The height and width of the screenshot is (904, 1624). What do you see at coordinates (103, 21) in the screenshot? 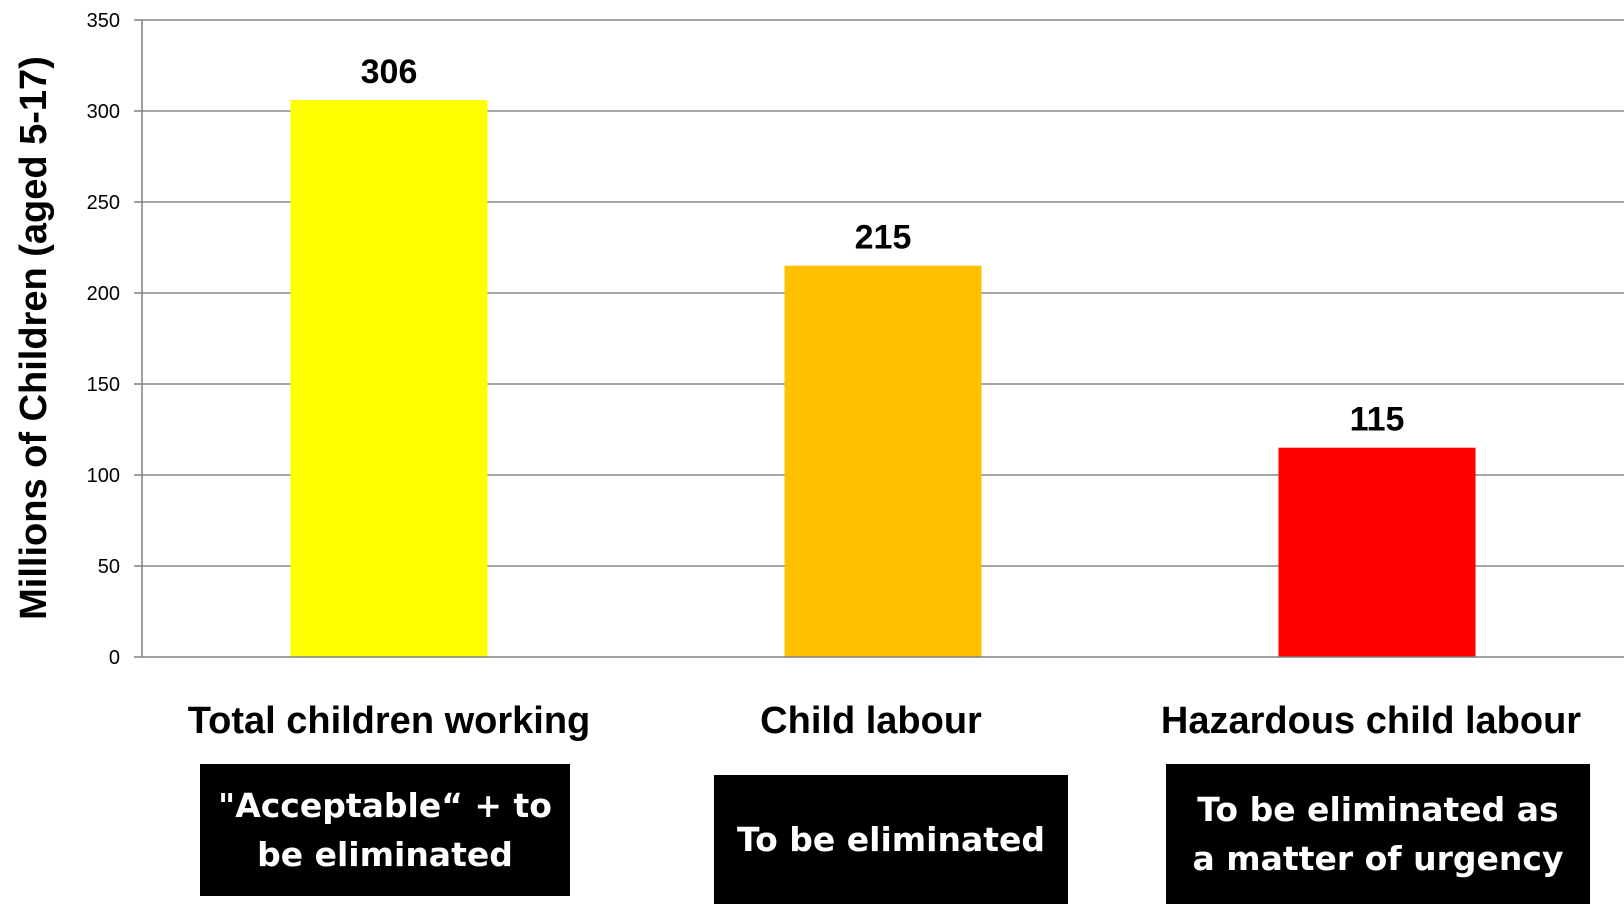
I see `y-tick-label: 350` at bounding box center [103, 21].